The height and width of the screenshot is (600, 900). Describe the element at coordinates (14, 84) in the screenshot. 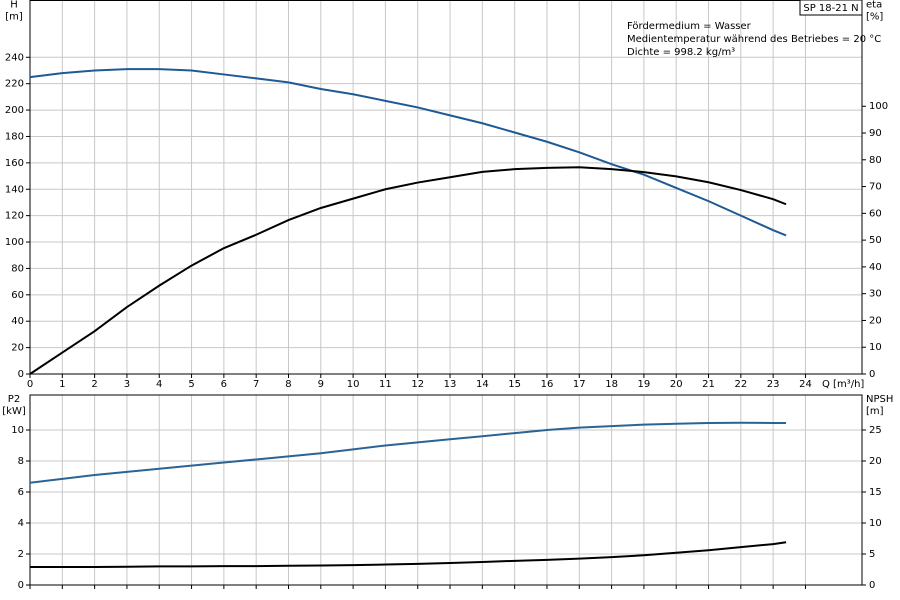

I see `y-tick-label: 220` at that location.